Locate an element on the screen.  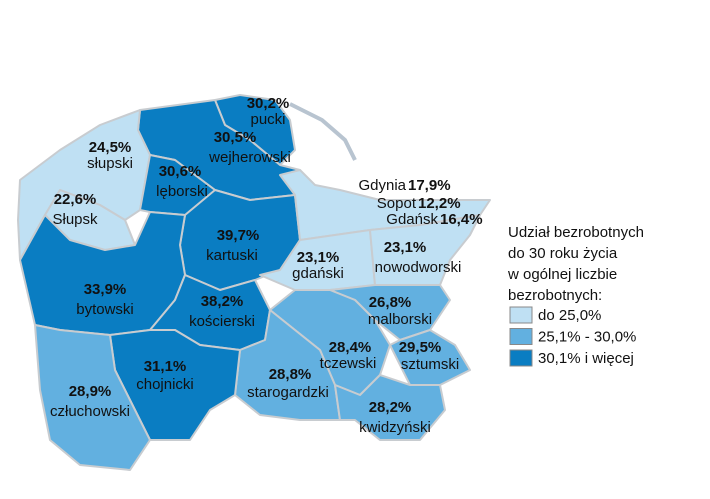
region-name: Gdańsk is located at coordinates (412, 219).